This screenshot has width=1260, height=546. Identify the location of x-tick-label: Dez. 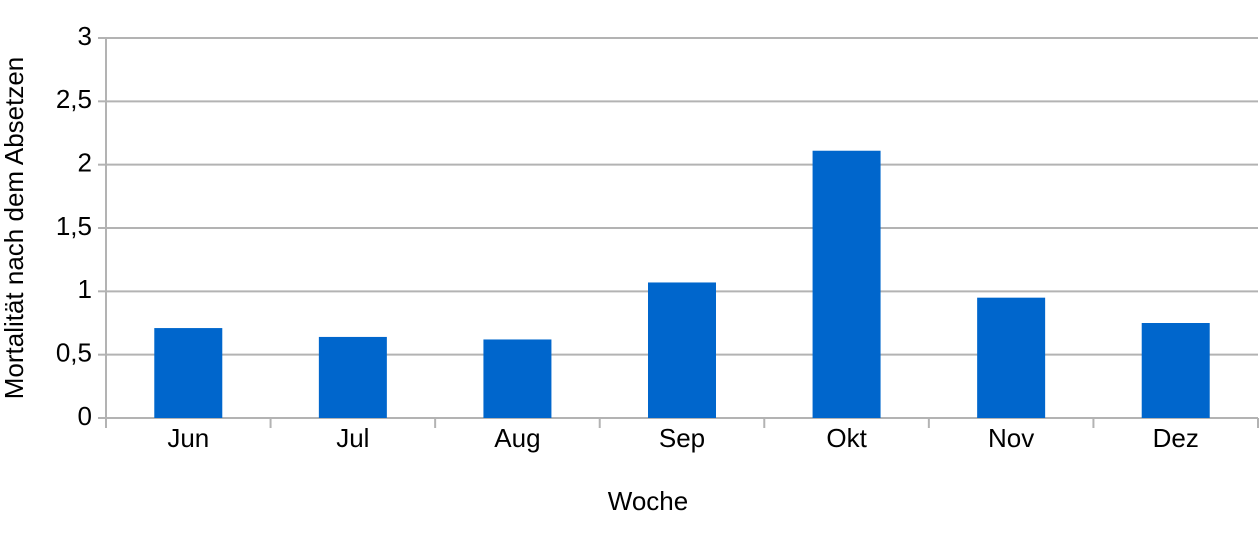
(1176, 438).